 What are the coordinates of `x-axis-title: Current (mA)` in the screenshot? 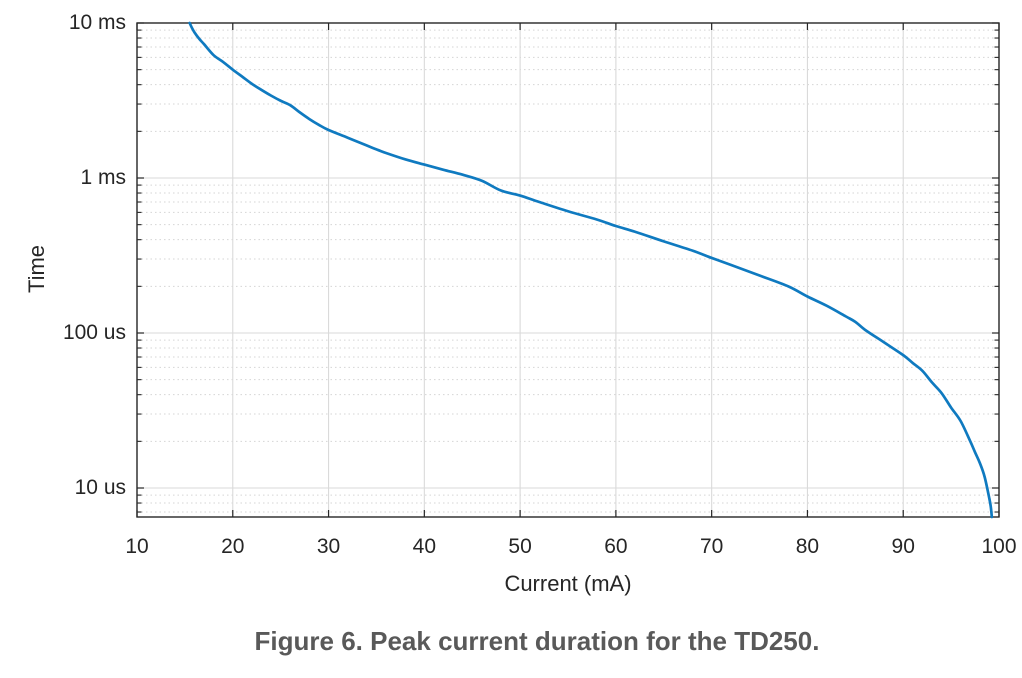 It's located at (568, 583).